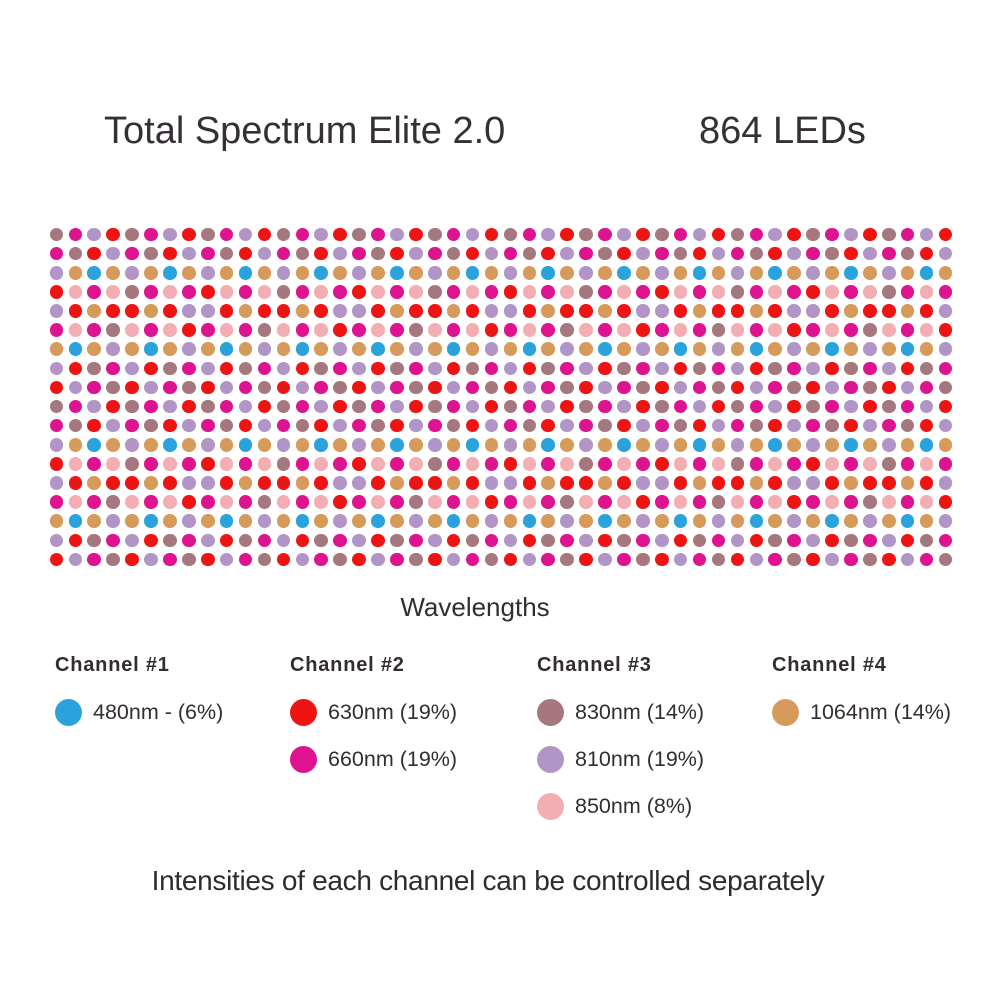 The height and width of the screenshot is (1000, 1000). Describe the element at coordinates (550, 712) in the screenshot. I see `legend-swatch-mauve` at that location.